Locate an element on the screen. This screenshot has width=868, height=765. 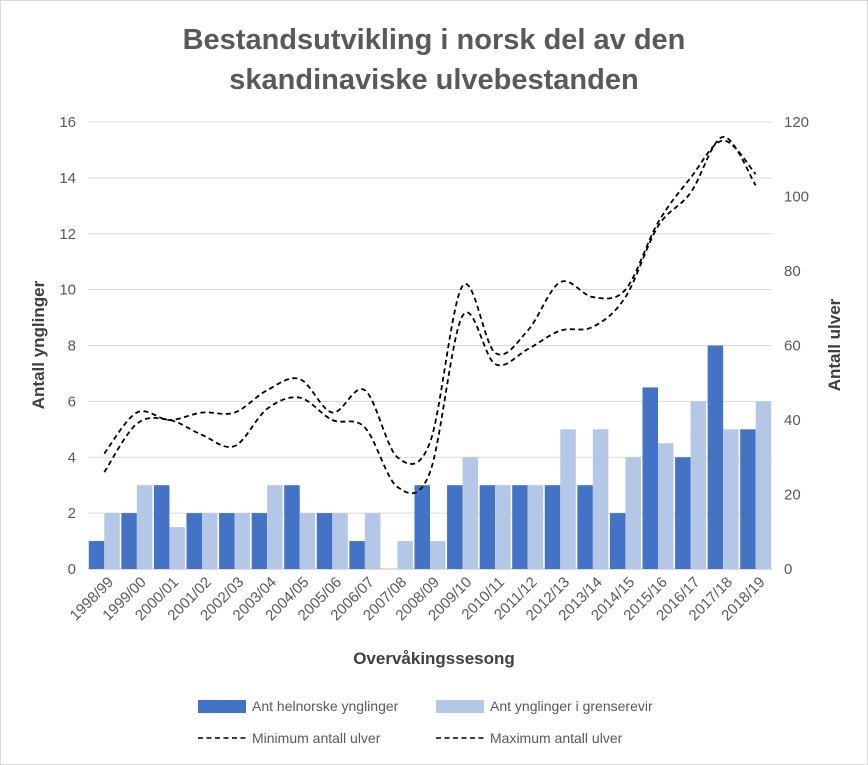
legend-label-maximum: Maximum antall ulver is located at coordinates (556, 738).